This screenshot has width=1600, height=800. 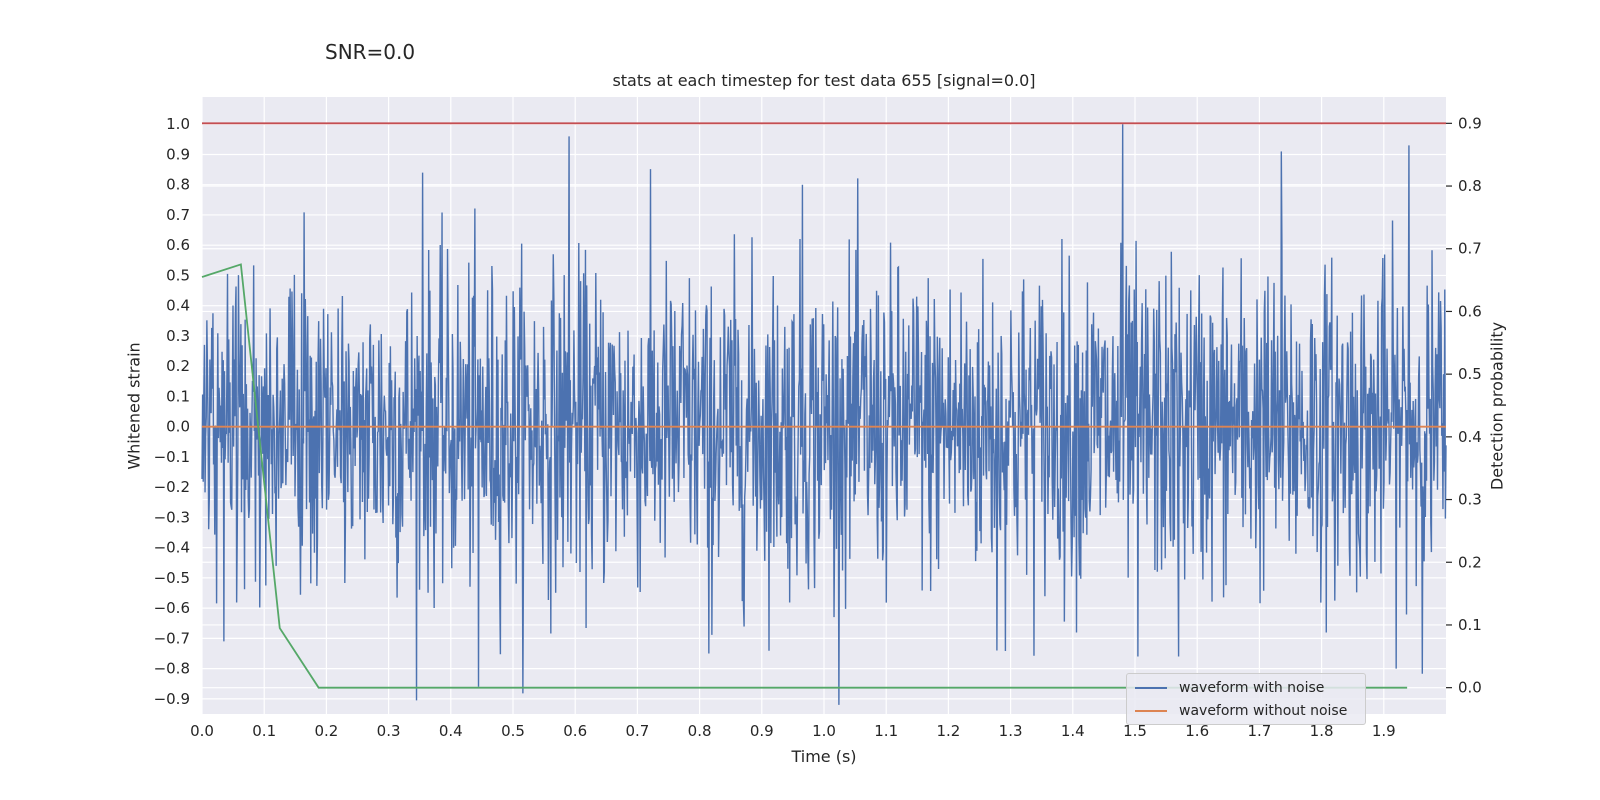 I want to click on x-tick-label: 1.4, so click(x=1073, y=731).